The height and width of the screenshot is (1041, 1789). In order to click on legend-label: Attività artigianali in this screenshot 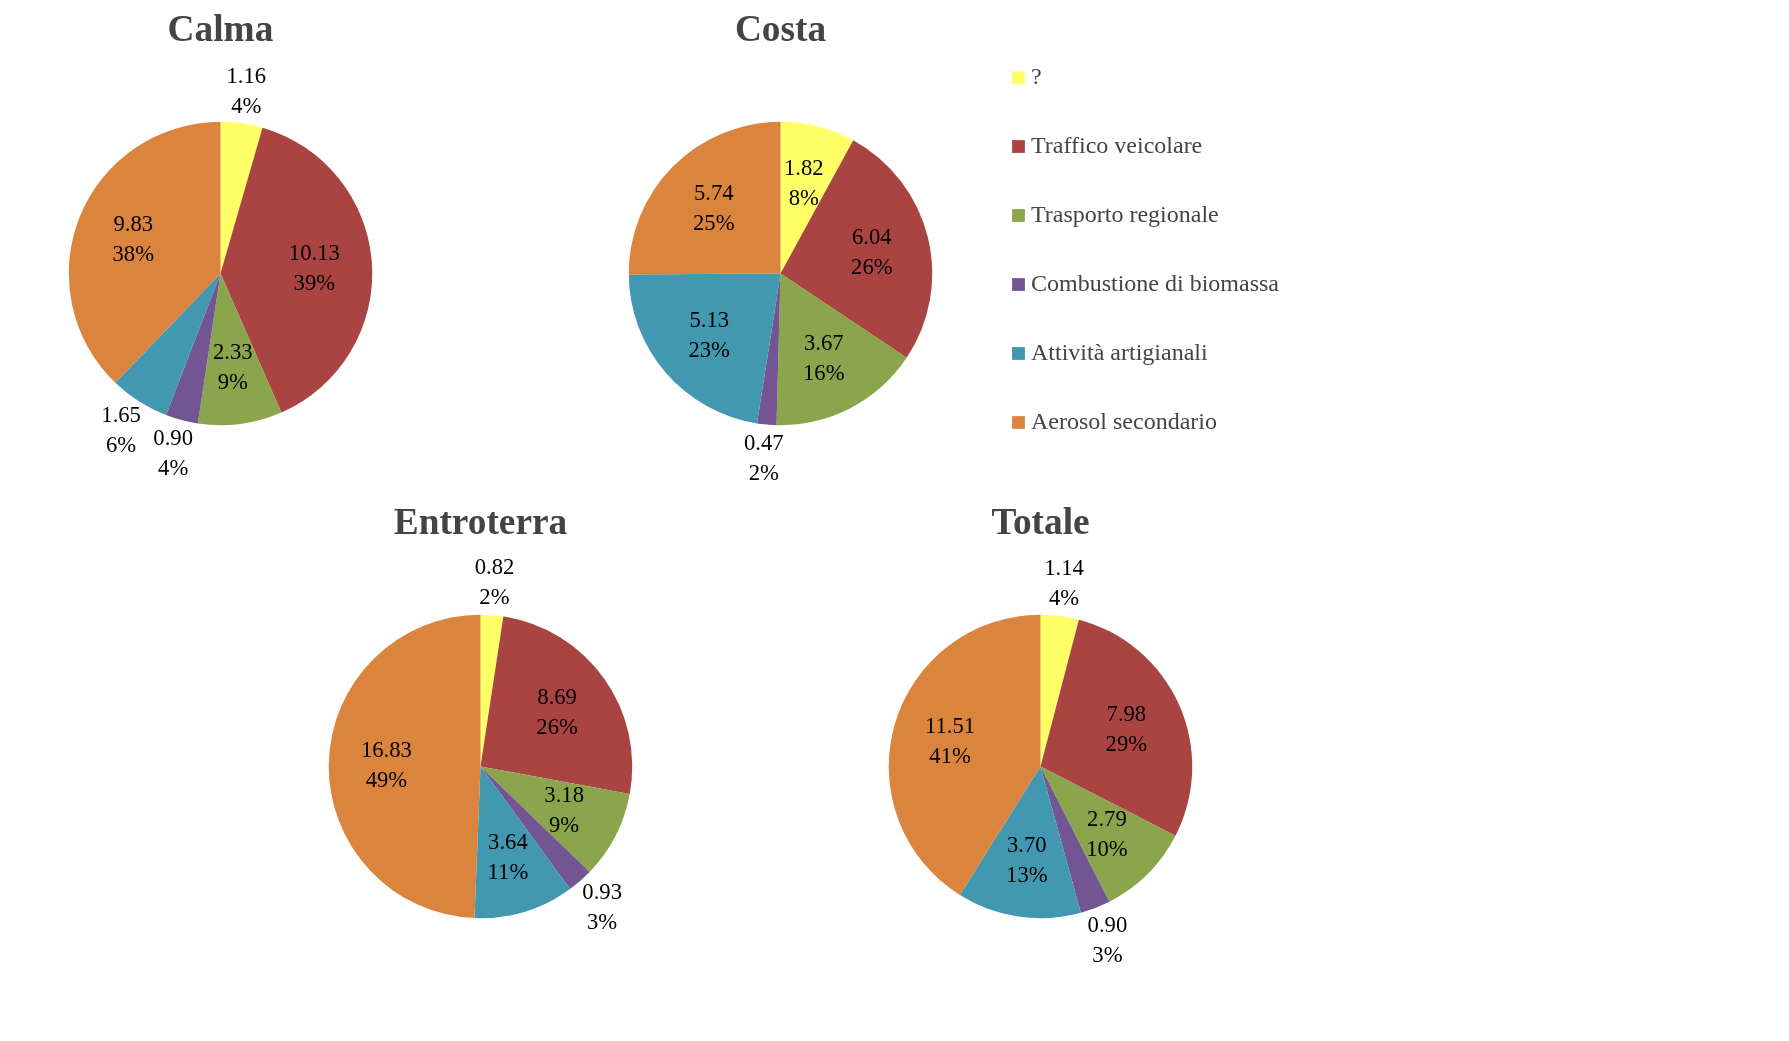, I will do `click(1119, 352)`.